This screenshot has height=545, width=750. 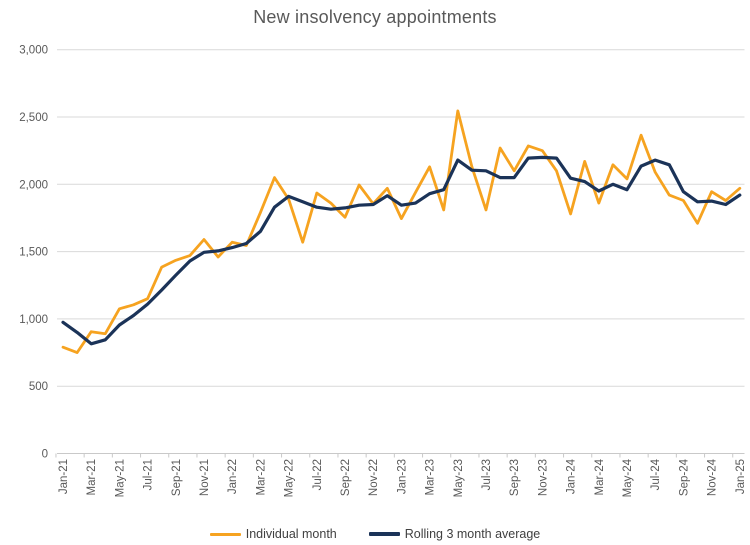 I want to click on x-tick-label: May-22, so click(x=290, y=478).